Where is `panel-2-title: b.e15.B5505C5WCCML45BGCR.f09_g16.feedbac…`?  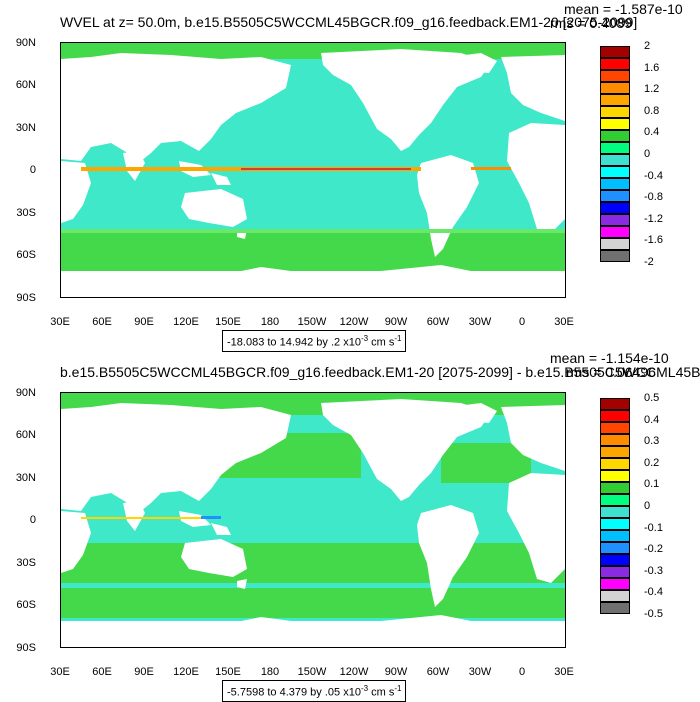 panel-2-title: b.e15.B5505C5WCCML45BGCR.f09_g16.feedbac… is located at coordinates (380, 372).